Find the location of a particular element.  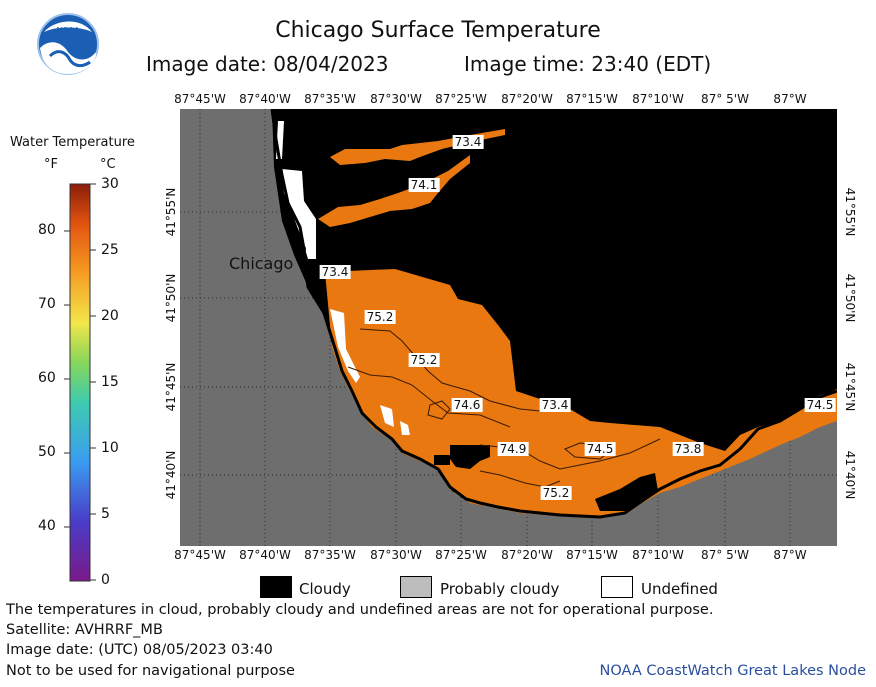

lat-label-left: 41°50'N is located at coordinates (171, 298).